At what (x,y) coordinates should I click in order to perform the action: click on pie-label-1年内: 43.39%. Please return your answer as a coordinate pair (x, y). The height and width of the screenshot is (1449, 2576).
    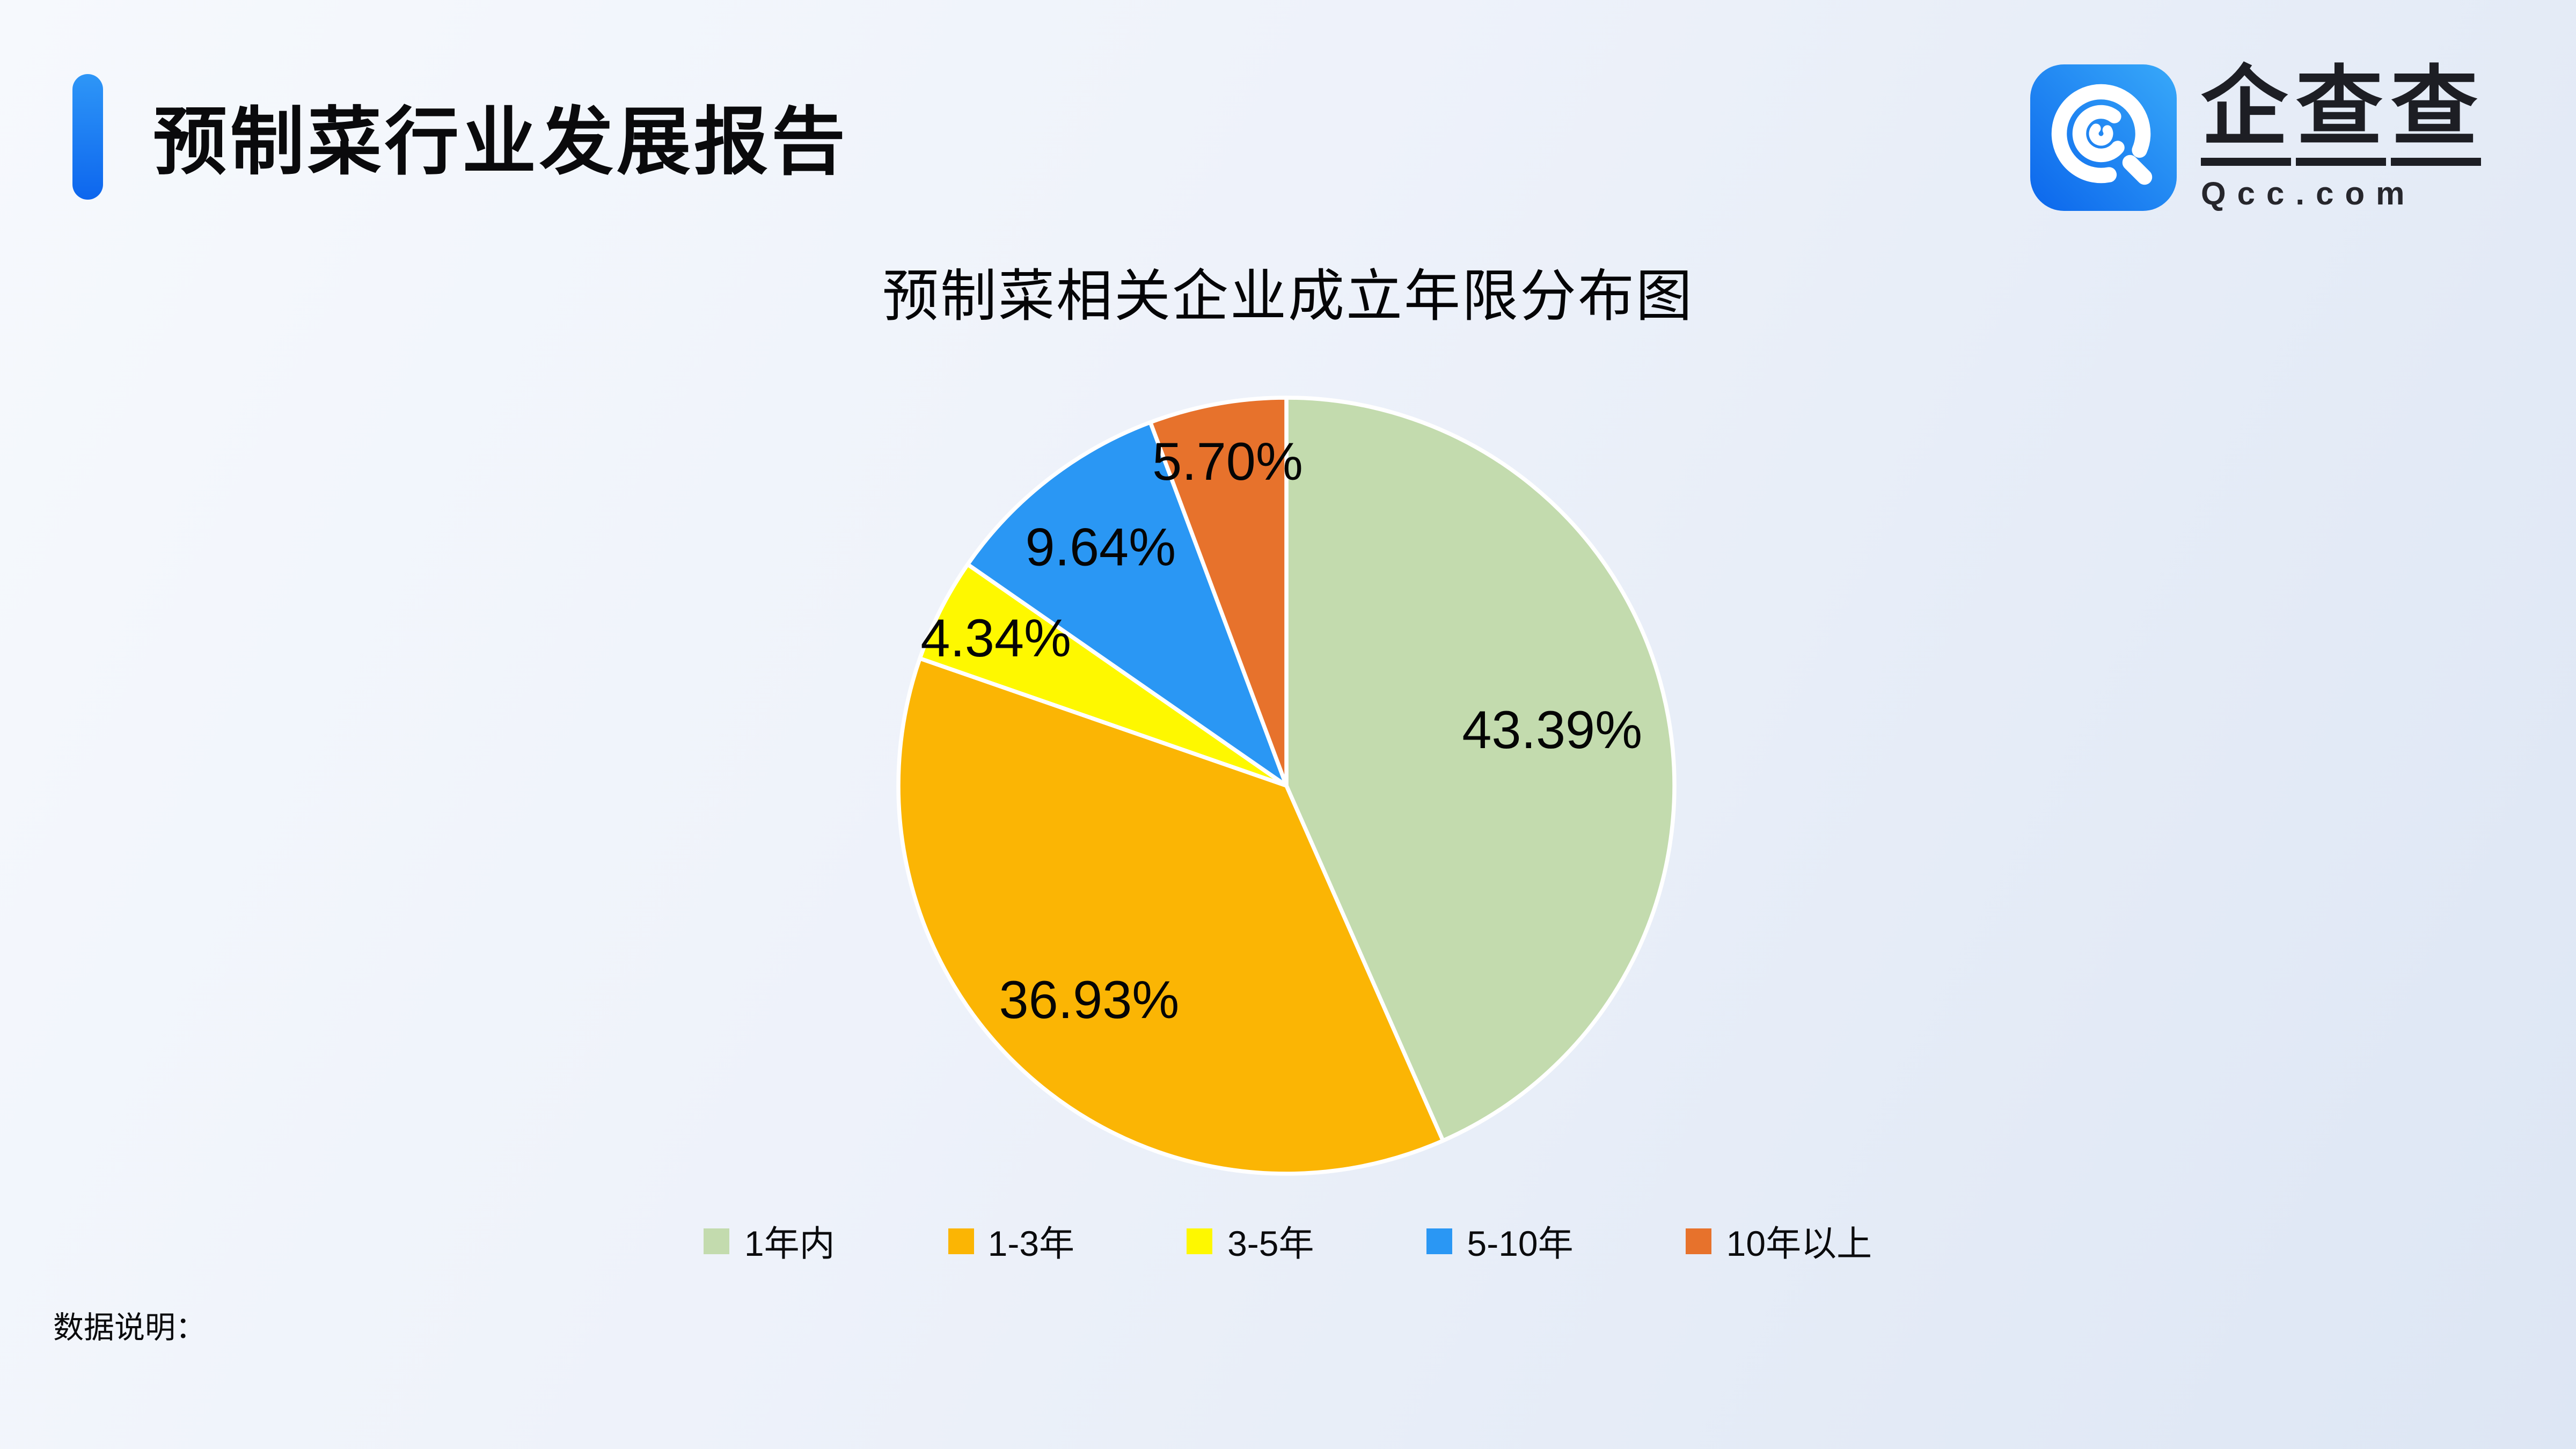
    Looking at the image, I should click on (1552, 729).